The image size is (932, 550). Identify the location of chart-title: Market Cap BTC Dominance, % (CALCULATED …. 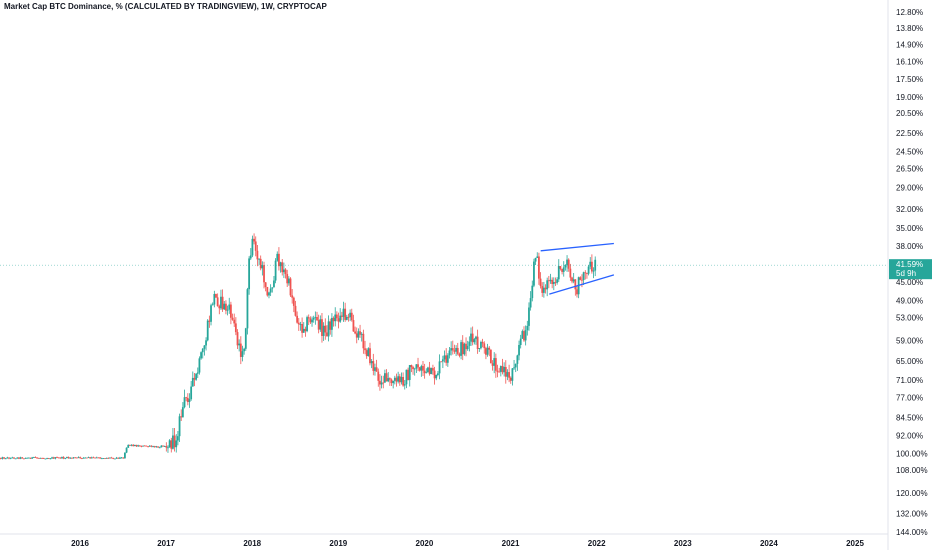
(165, 6).